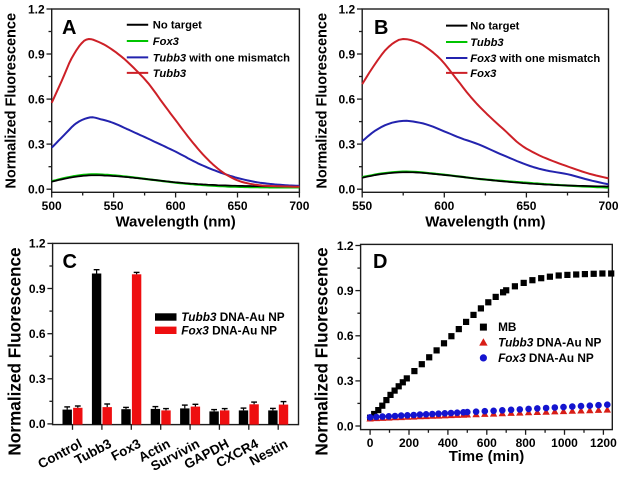 The image size is (622, 479). What do you see at coordinates (370, 443) in the screenshot?
I see `svg-text: 0` at bounding box center [370, 443].